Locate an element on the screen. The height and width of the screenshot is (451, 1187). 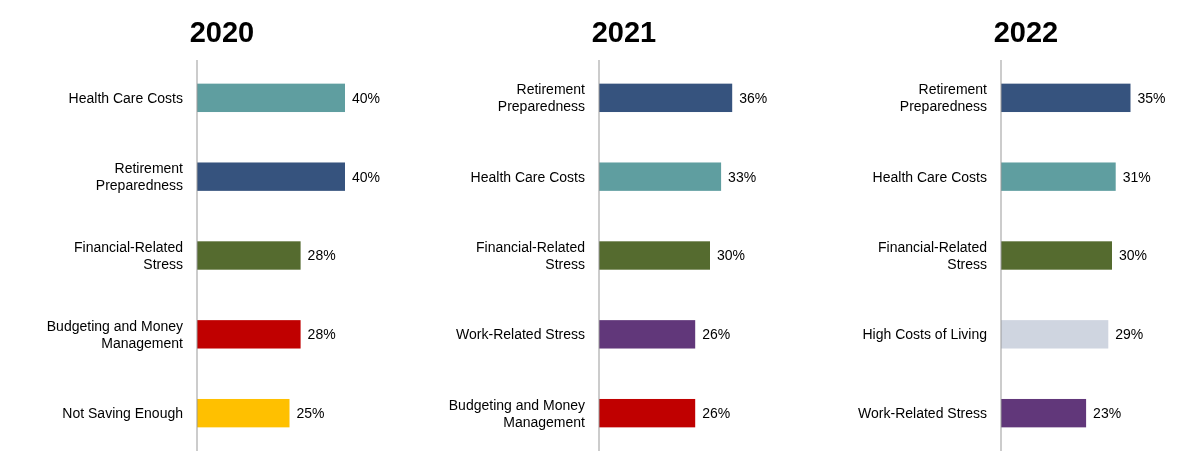
data-label: 36% is located at coordinates (753, 97).